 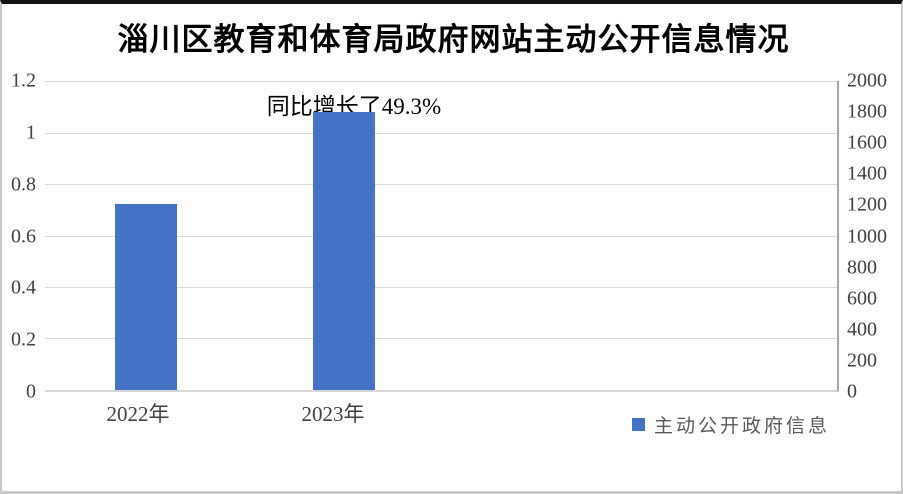 I want to click on legend-marker-icon, so click(x=638, y=424).